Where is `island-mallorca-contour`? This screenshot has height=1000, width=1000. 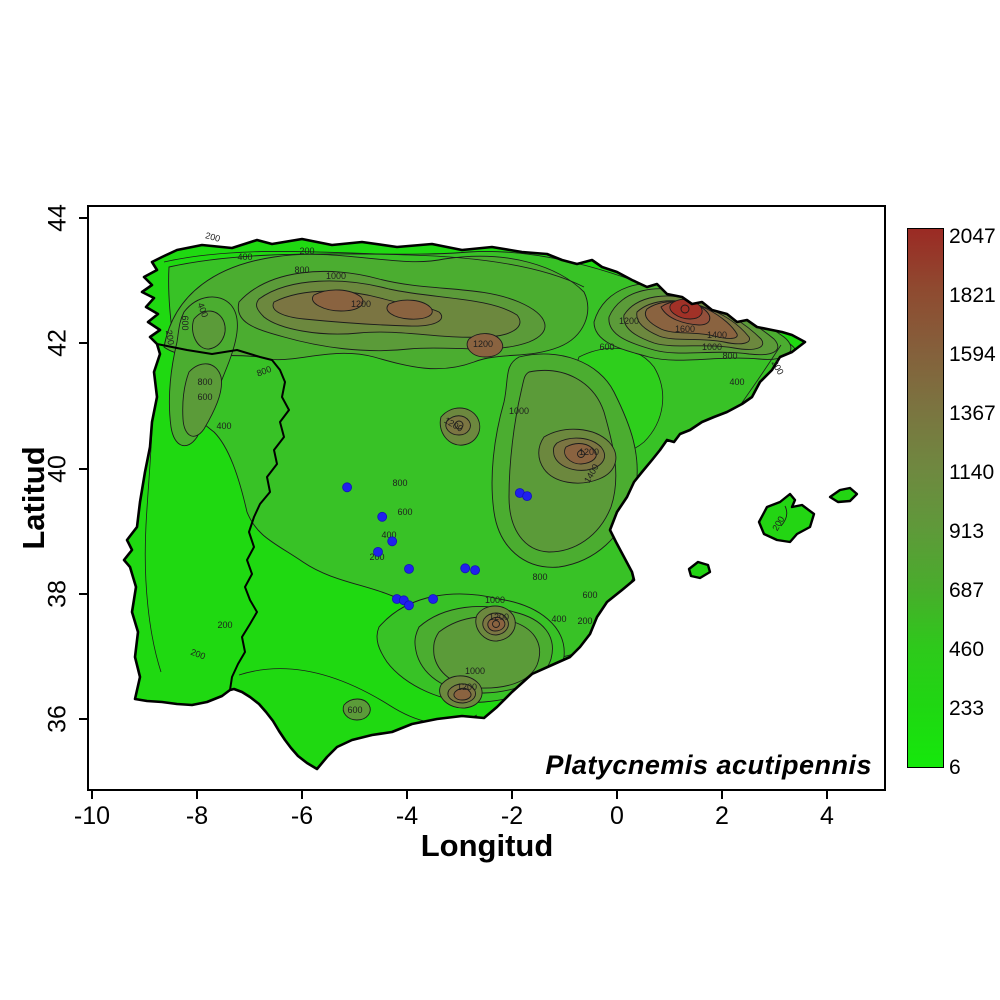 island-mallorca-contour is located at coordinates (784, 516).